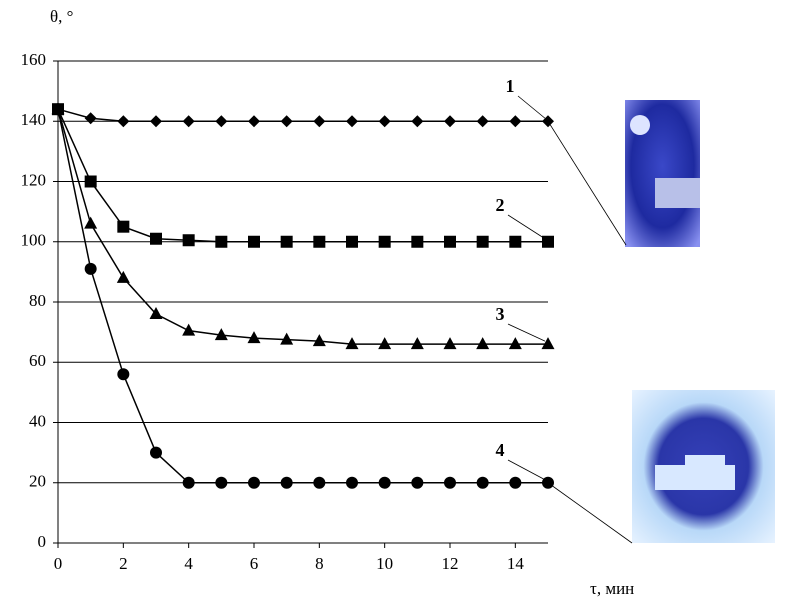 The image size is (788, 606). Describe the element at coordinates (319, 563) in the screenshot. I see `x-tick-label: 8` at that location.